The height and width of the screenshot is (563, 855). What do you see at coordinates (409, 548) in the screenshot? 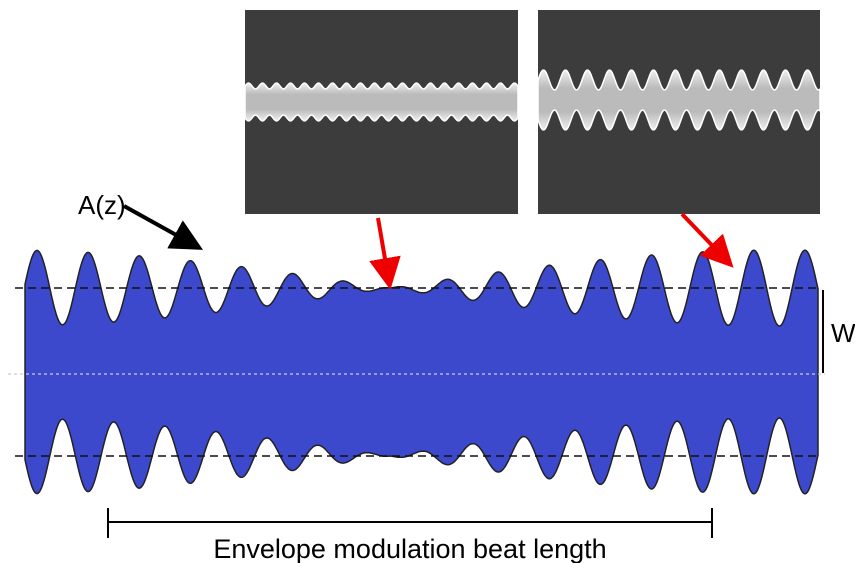
I see `beat-length-label: Envelope modulation beat length` at bounding box center [409, 548].